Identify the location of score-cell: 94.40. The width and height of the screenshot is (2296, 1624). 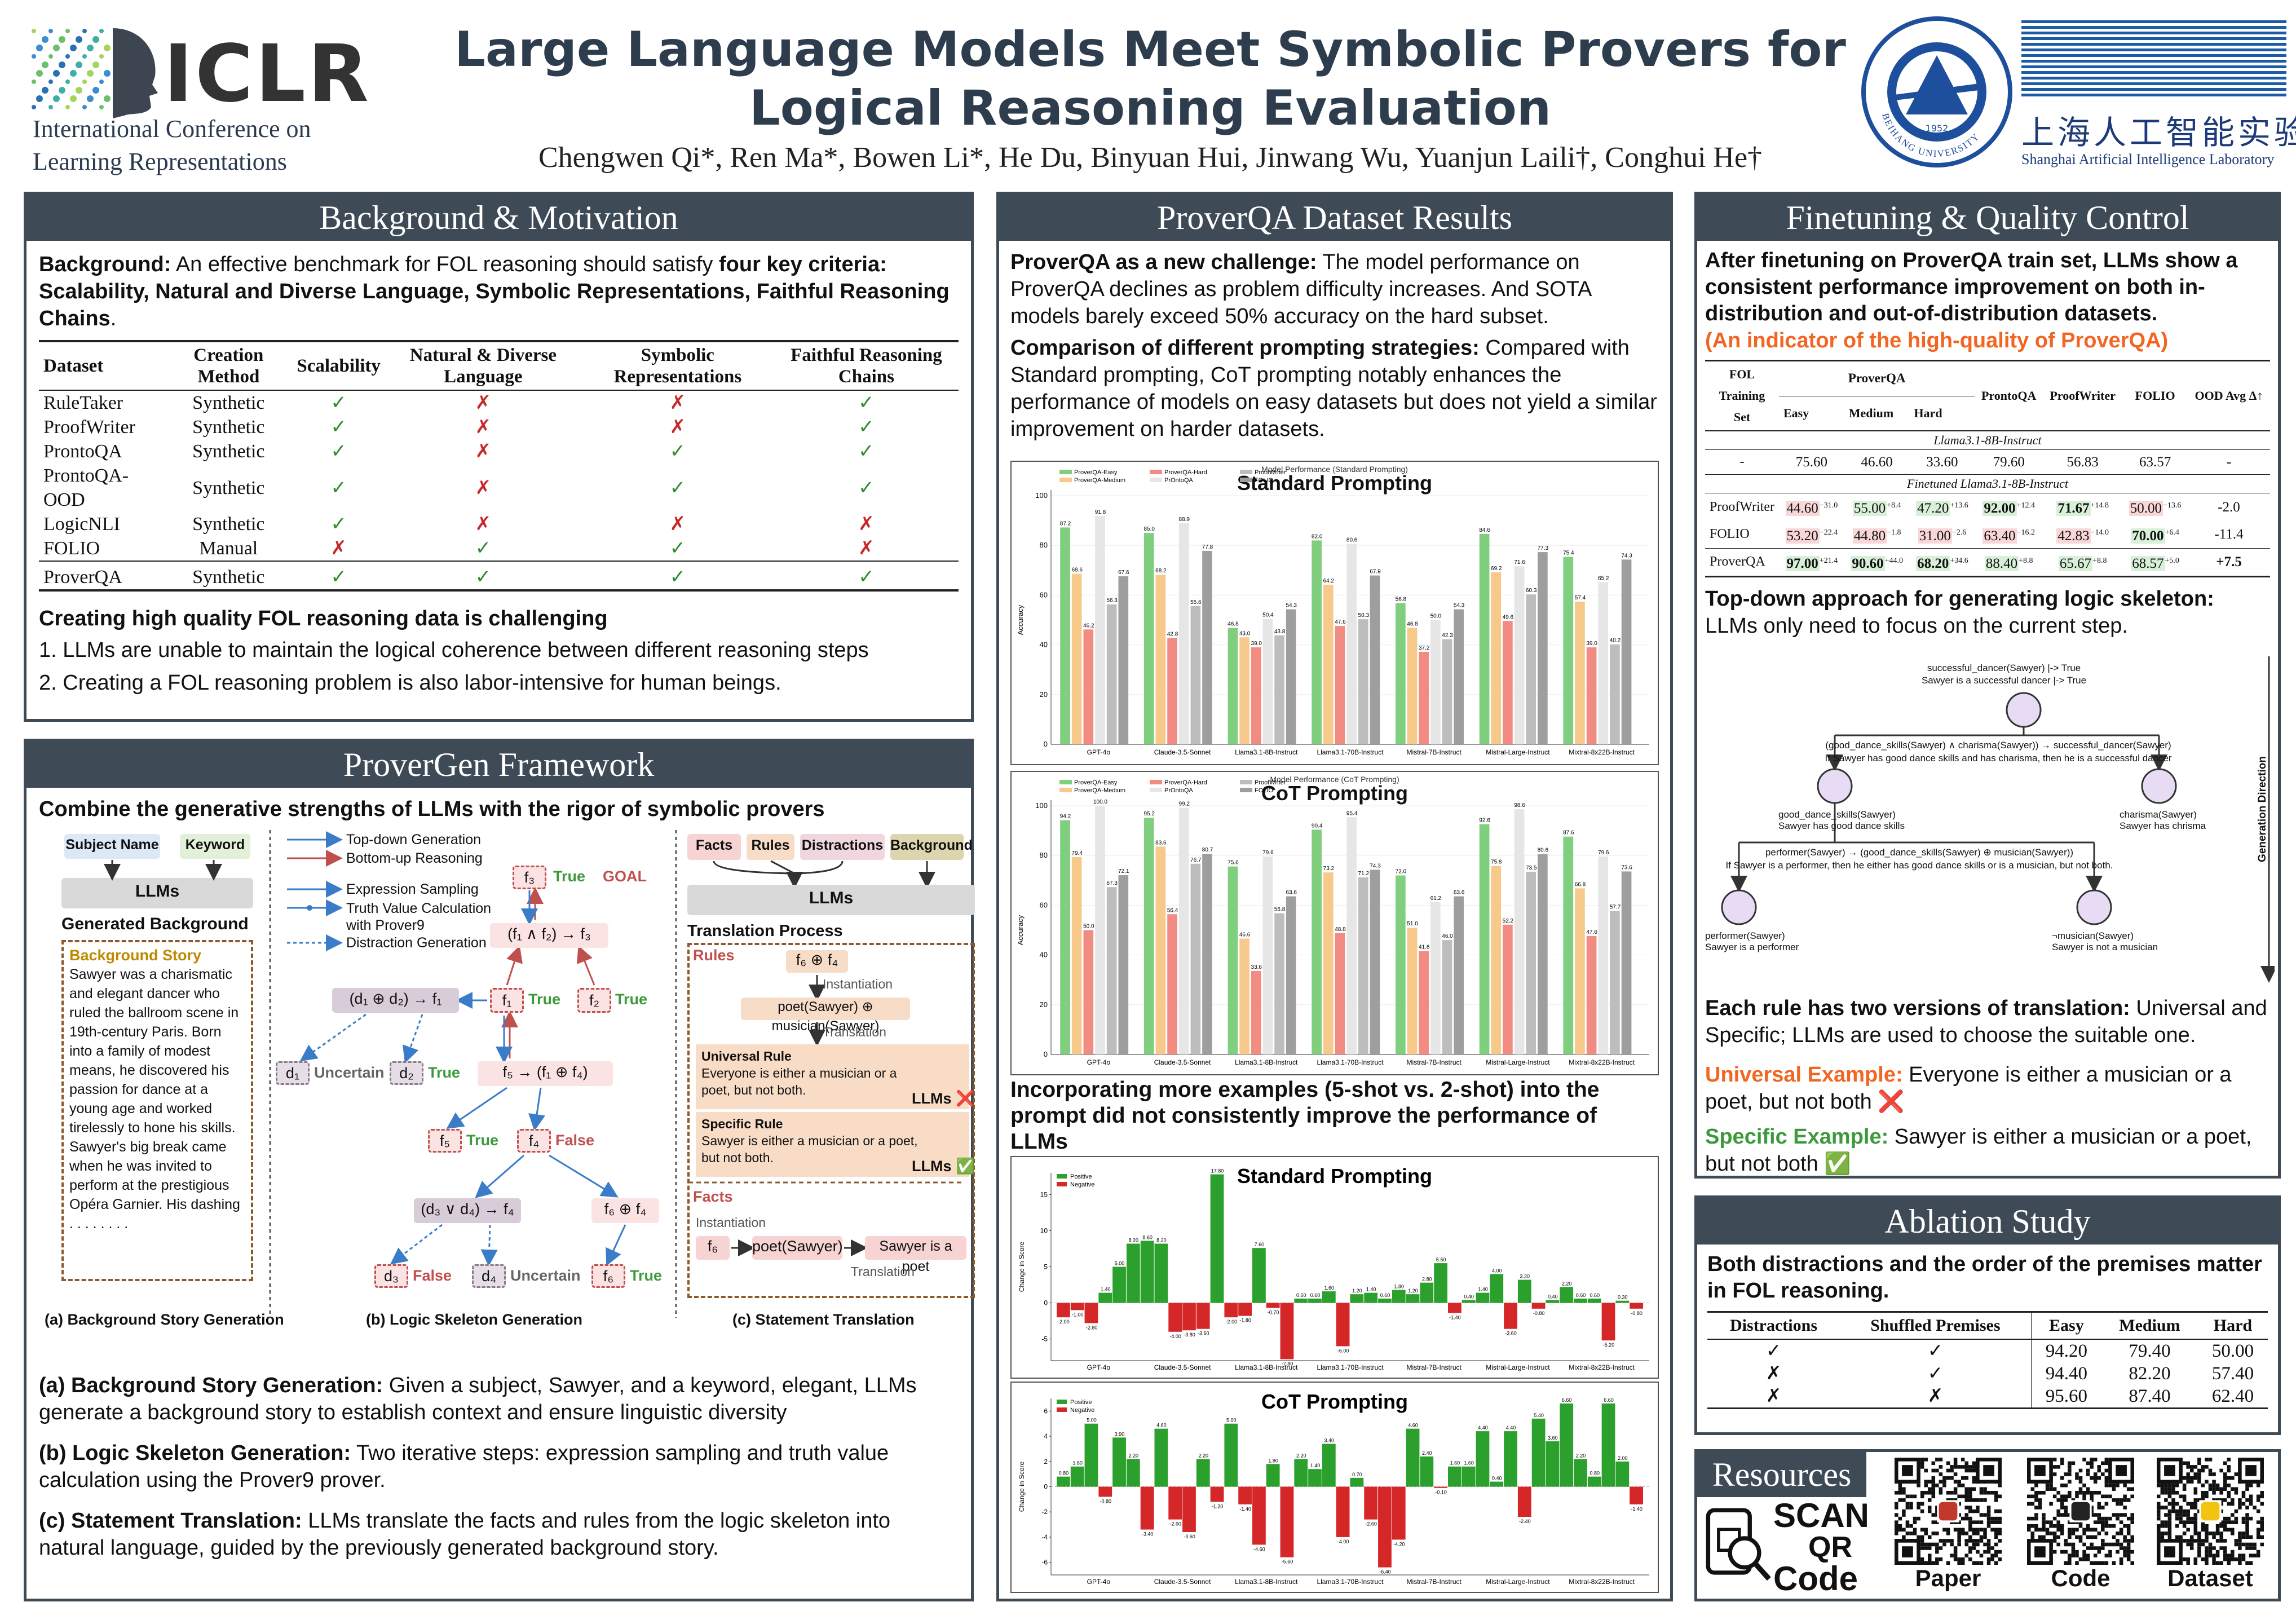
(2065, 1373).